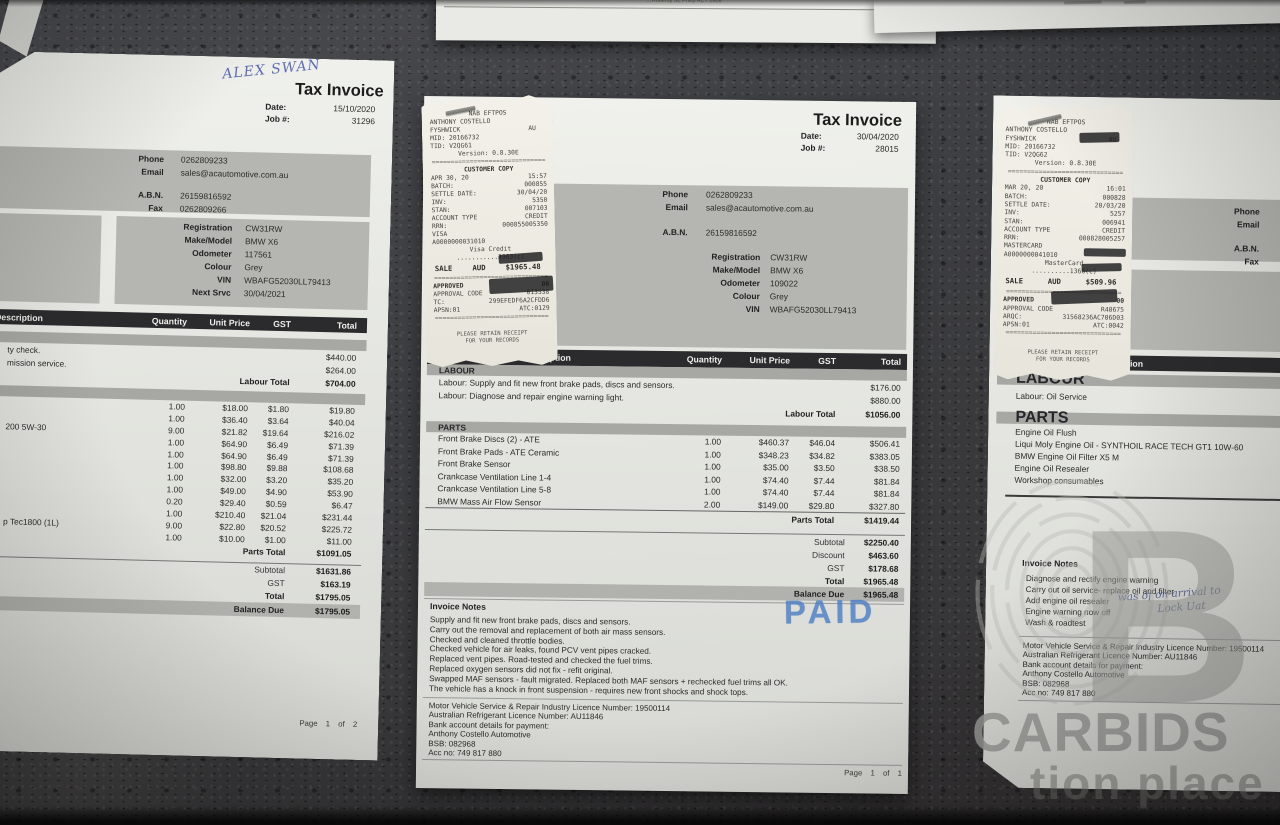 The image size is (1280, 825). What do you see at coordinates (234, 443) in the screenshot?
I see `cell-unit-price: $64.90` at bounding box center [234, 443].